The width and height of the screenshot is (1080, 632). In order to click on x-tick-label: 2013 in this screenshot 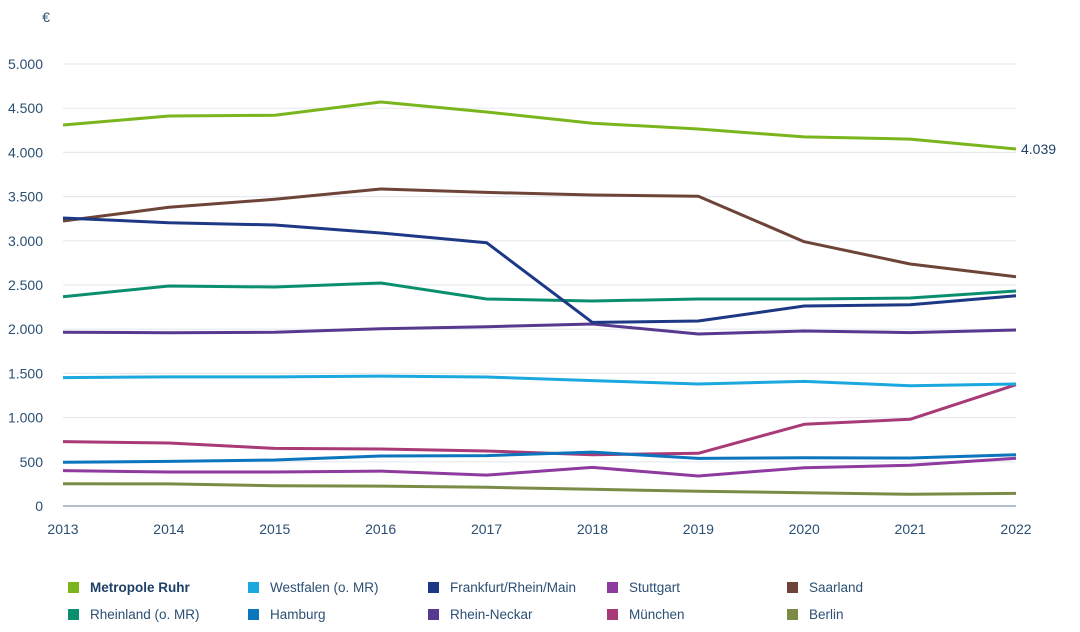, I will do `click(62, 529)`.